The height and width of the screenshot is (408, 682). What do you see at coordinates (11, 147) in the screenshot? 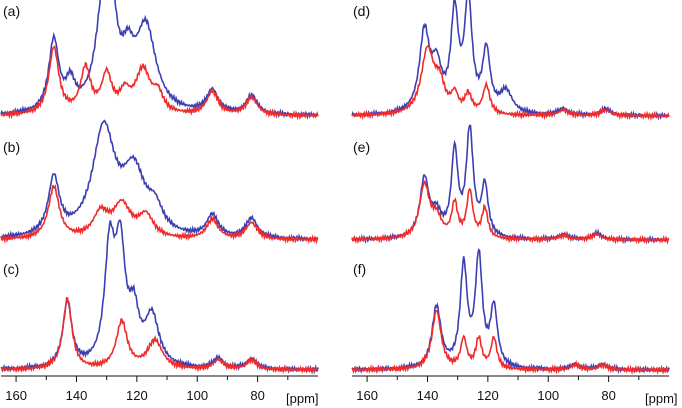
I see `panel-label-b: (b)` at bounding box center [11, 147].